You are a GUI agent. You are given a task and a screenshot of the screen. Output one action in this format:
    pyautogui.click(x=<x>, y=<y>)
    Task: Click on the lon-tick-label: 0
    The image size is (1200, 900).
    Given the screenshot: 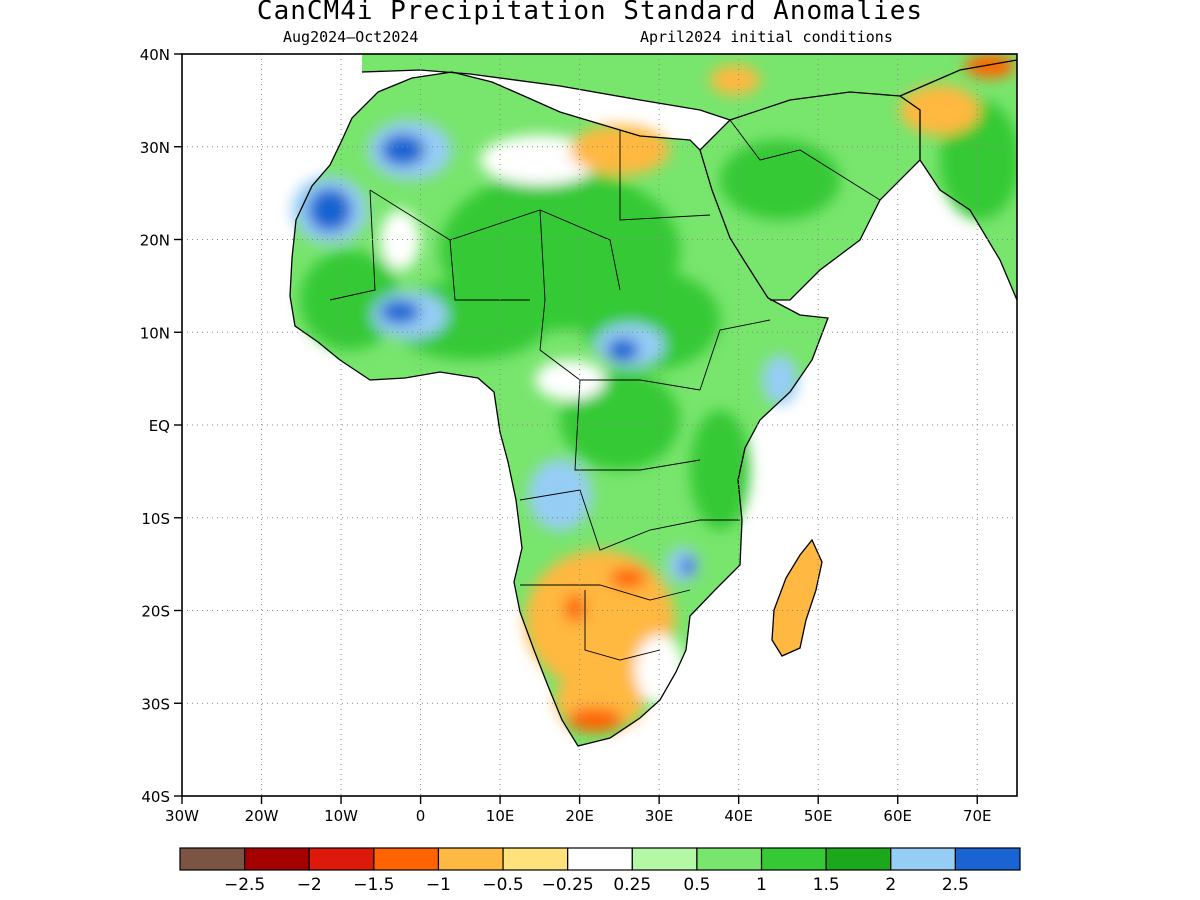 What is the action you would take?
    pyautogui.click(x=421, y=816)
    